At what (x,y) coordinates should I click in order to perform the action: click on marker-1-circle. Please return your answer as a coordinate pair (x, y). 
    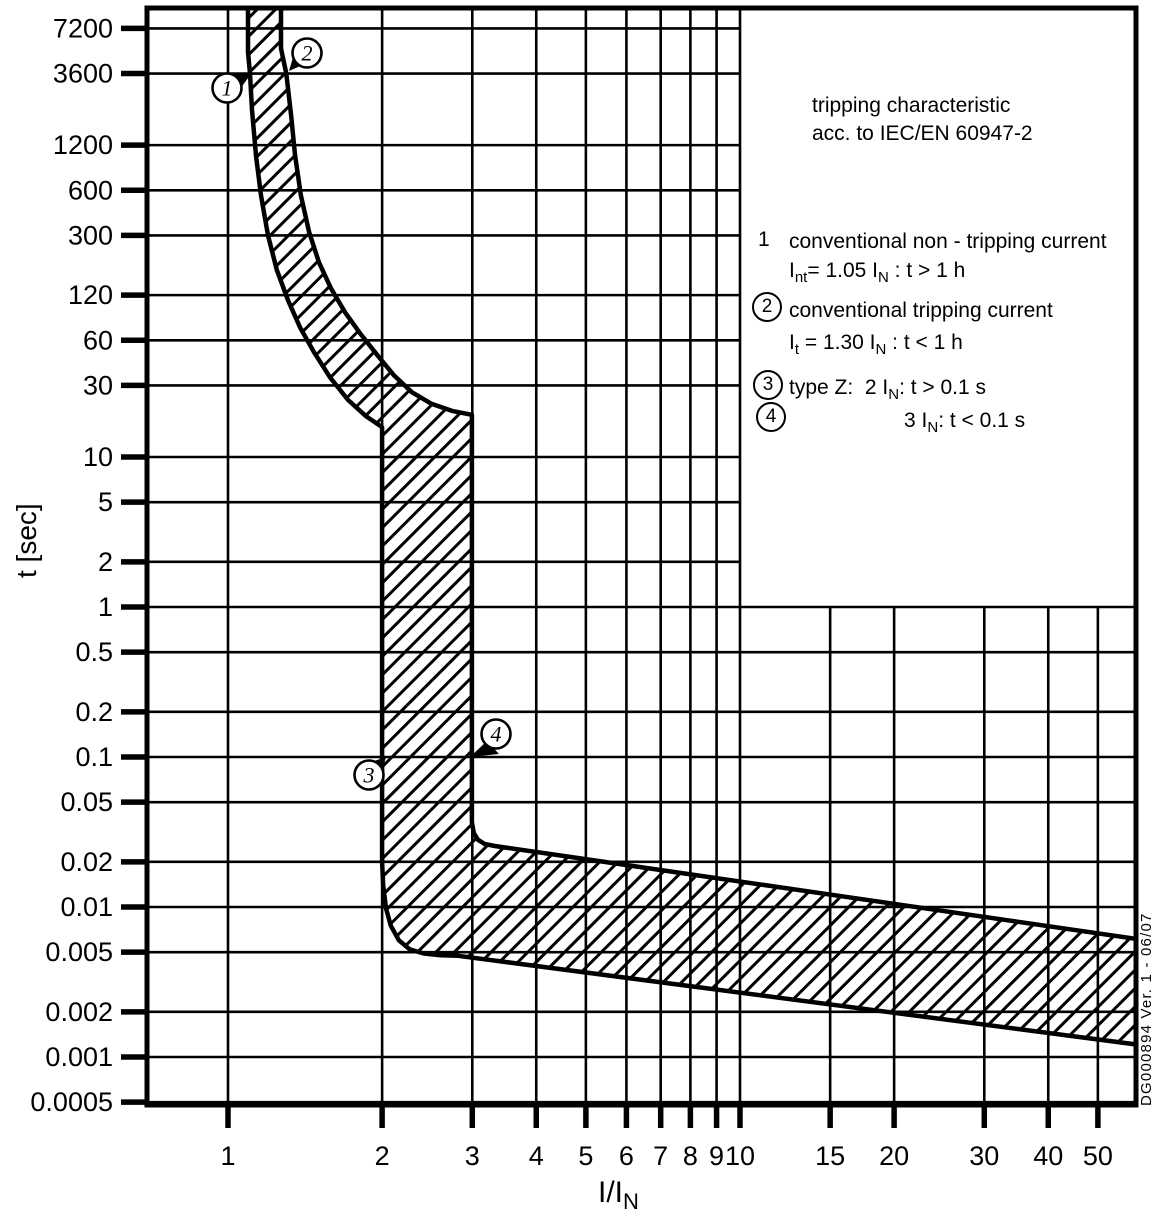
    Looking at the image, I should click on (227, 88).